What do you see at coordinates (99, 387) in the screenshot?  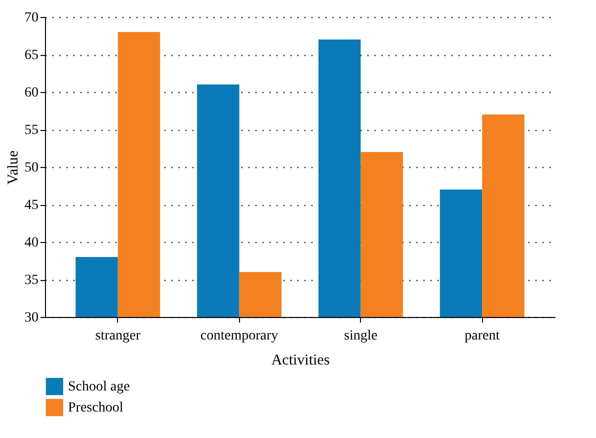 I see `legend-label: School age` at bounding box center [99, 387].